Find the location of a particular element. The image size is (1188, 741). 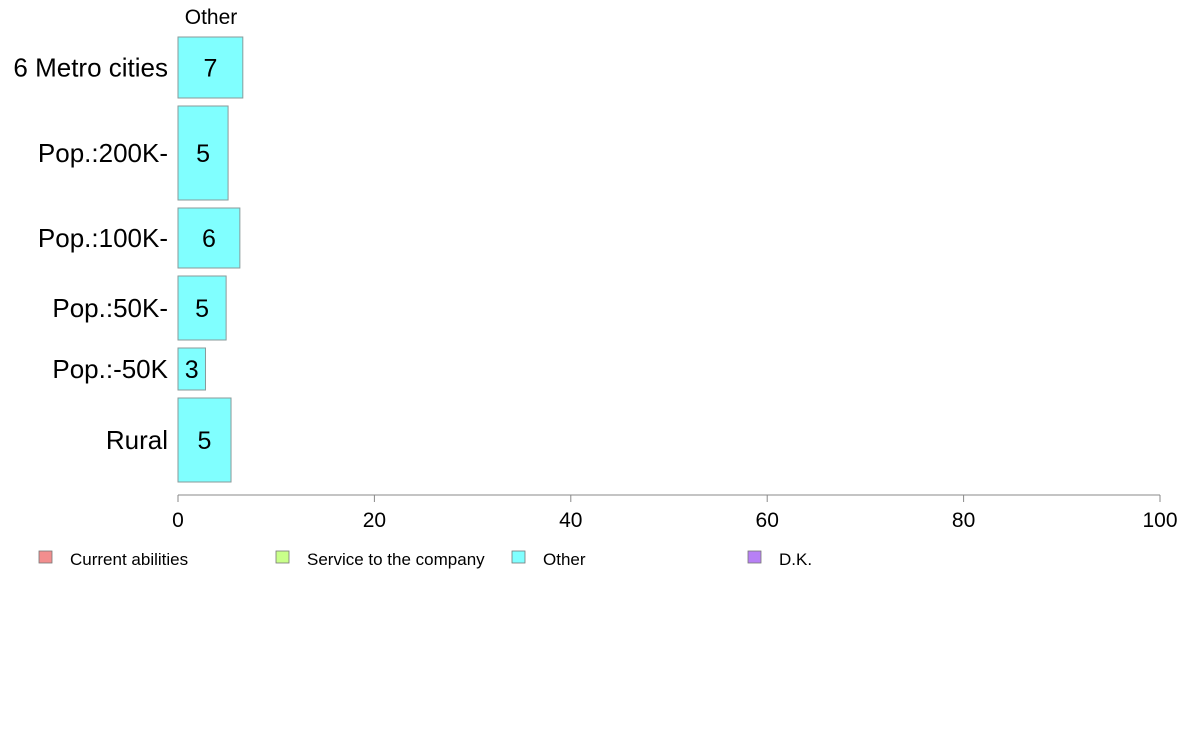

x-tick-label: 40 is located at coordinates (570, 520).